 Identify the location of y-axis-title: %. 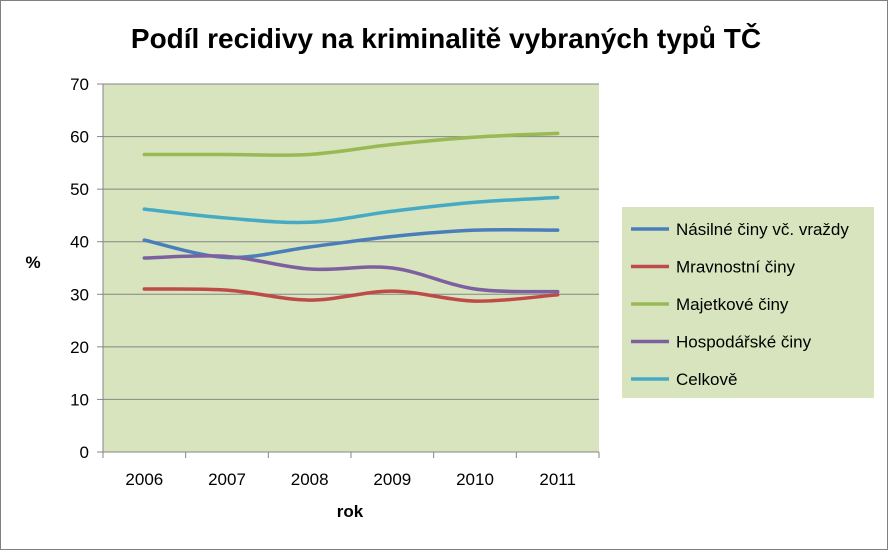
(32, 262).